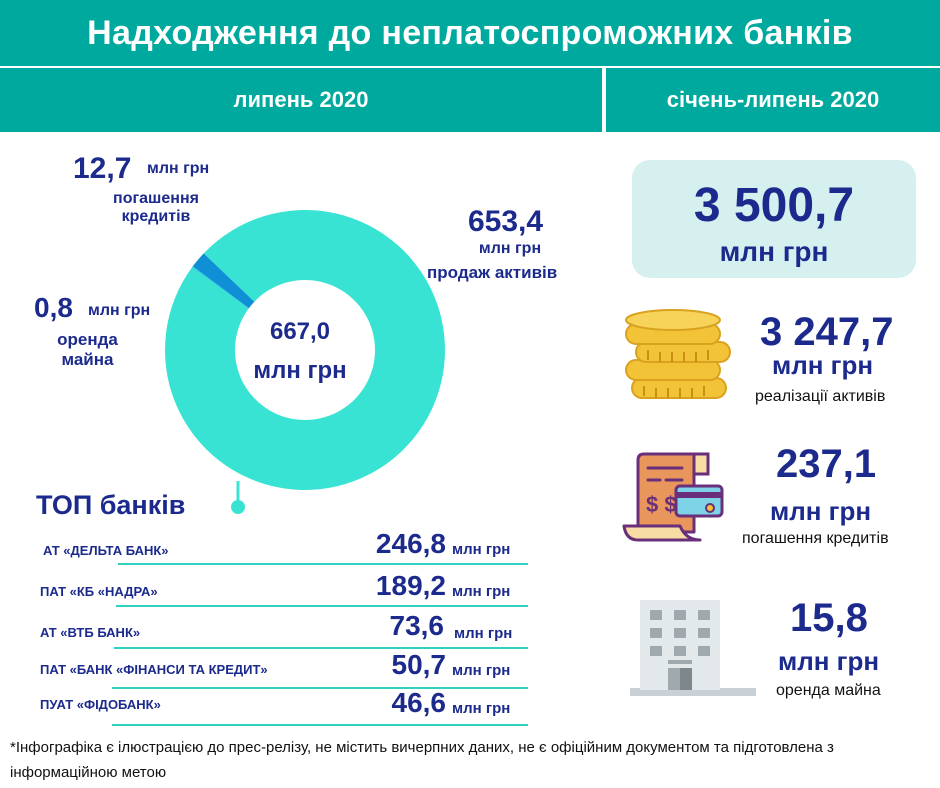 This screenshot has height=788, width=940. Describe the element at coordinates (90, 632) in the screenshot. I see `bank-name: АТ «ВТБ БАНК»` at that location.